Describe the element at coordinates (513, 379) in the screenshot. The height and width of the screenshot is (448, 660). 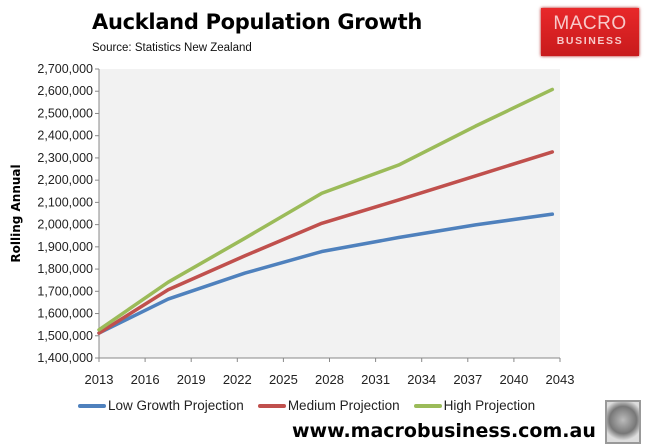
I see `x-tick-label: 2040` at that location.